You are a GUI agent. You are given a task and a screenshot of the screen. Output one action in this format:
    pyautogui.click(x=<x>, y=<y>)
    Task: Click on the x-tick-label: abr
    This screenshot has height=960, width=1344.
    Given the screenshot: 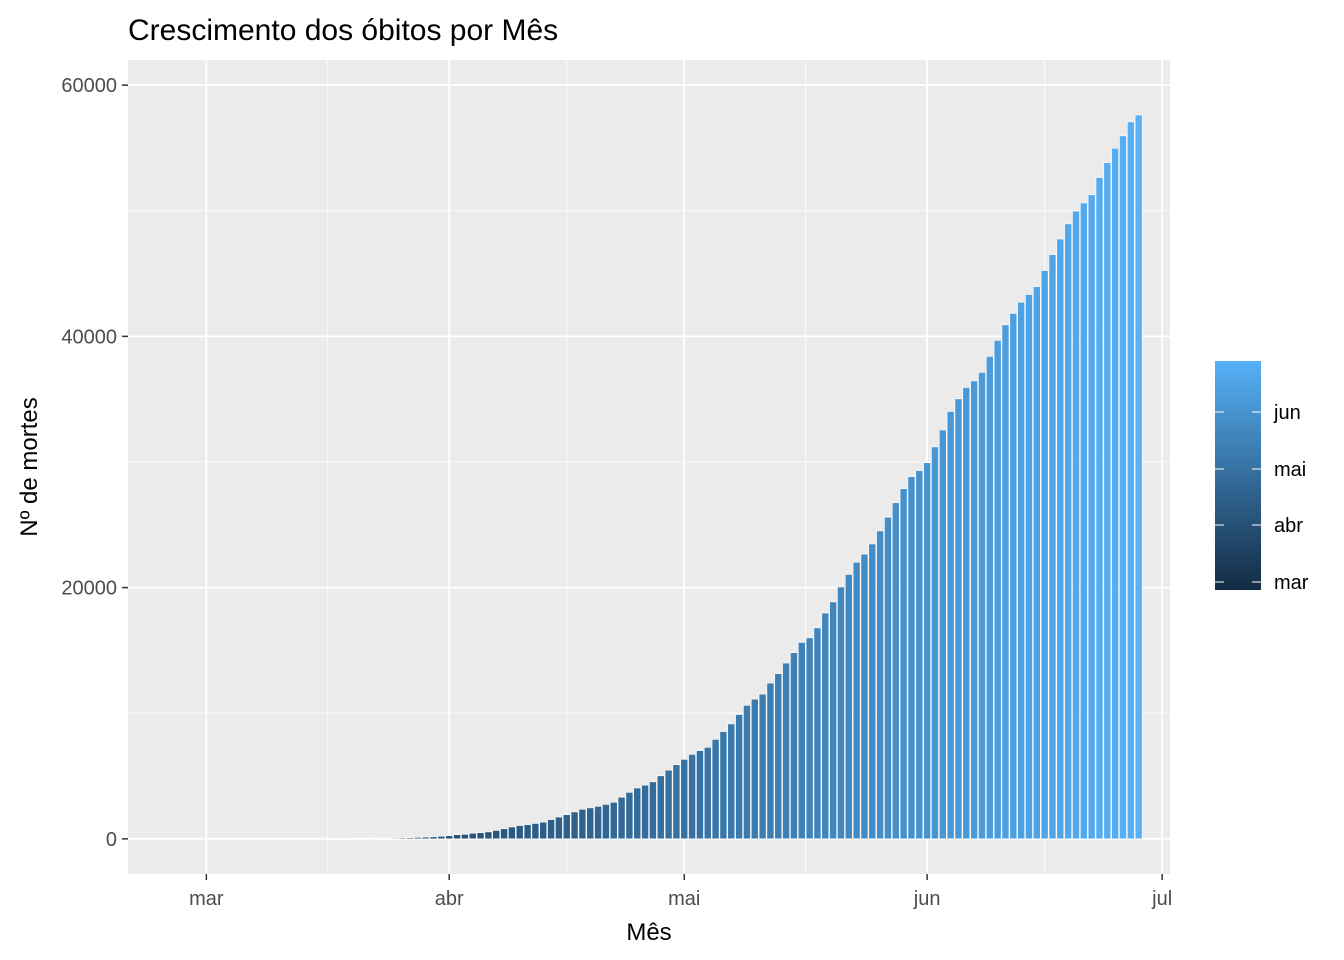 What is the action you would take?
    pyautogui.click(x=449, y=899)
    